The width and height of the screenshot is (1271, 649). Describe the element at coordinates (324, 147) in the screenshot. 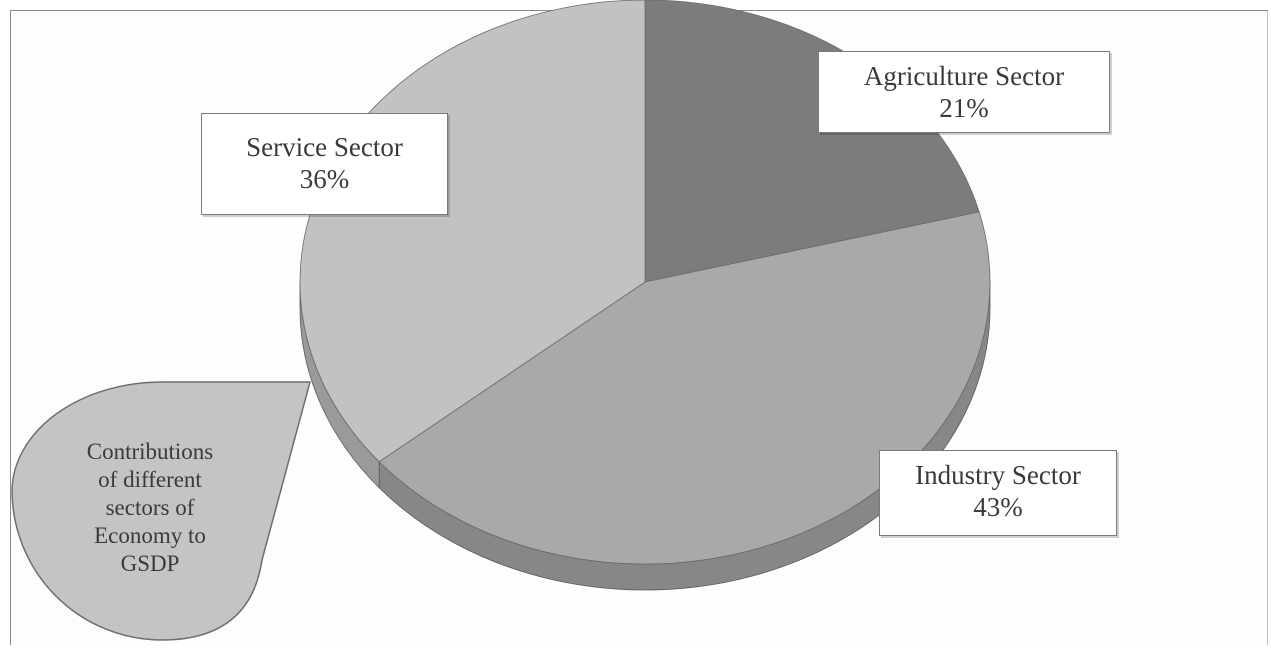

I see `data-label-name: Service Sector` at that location.